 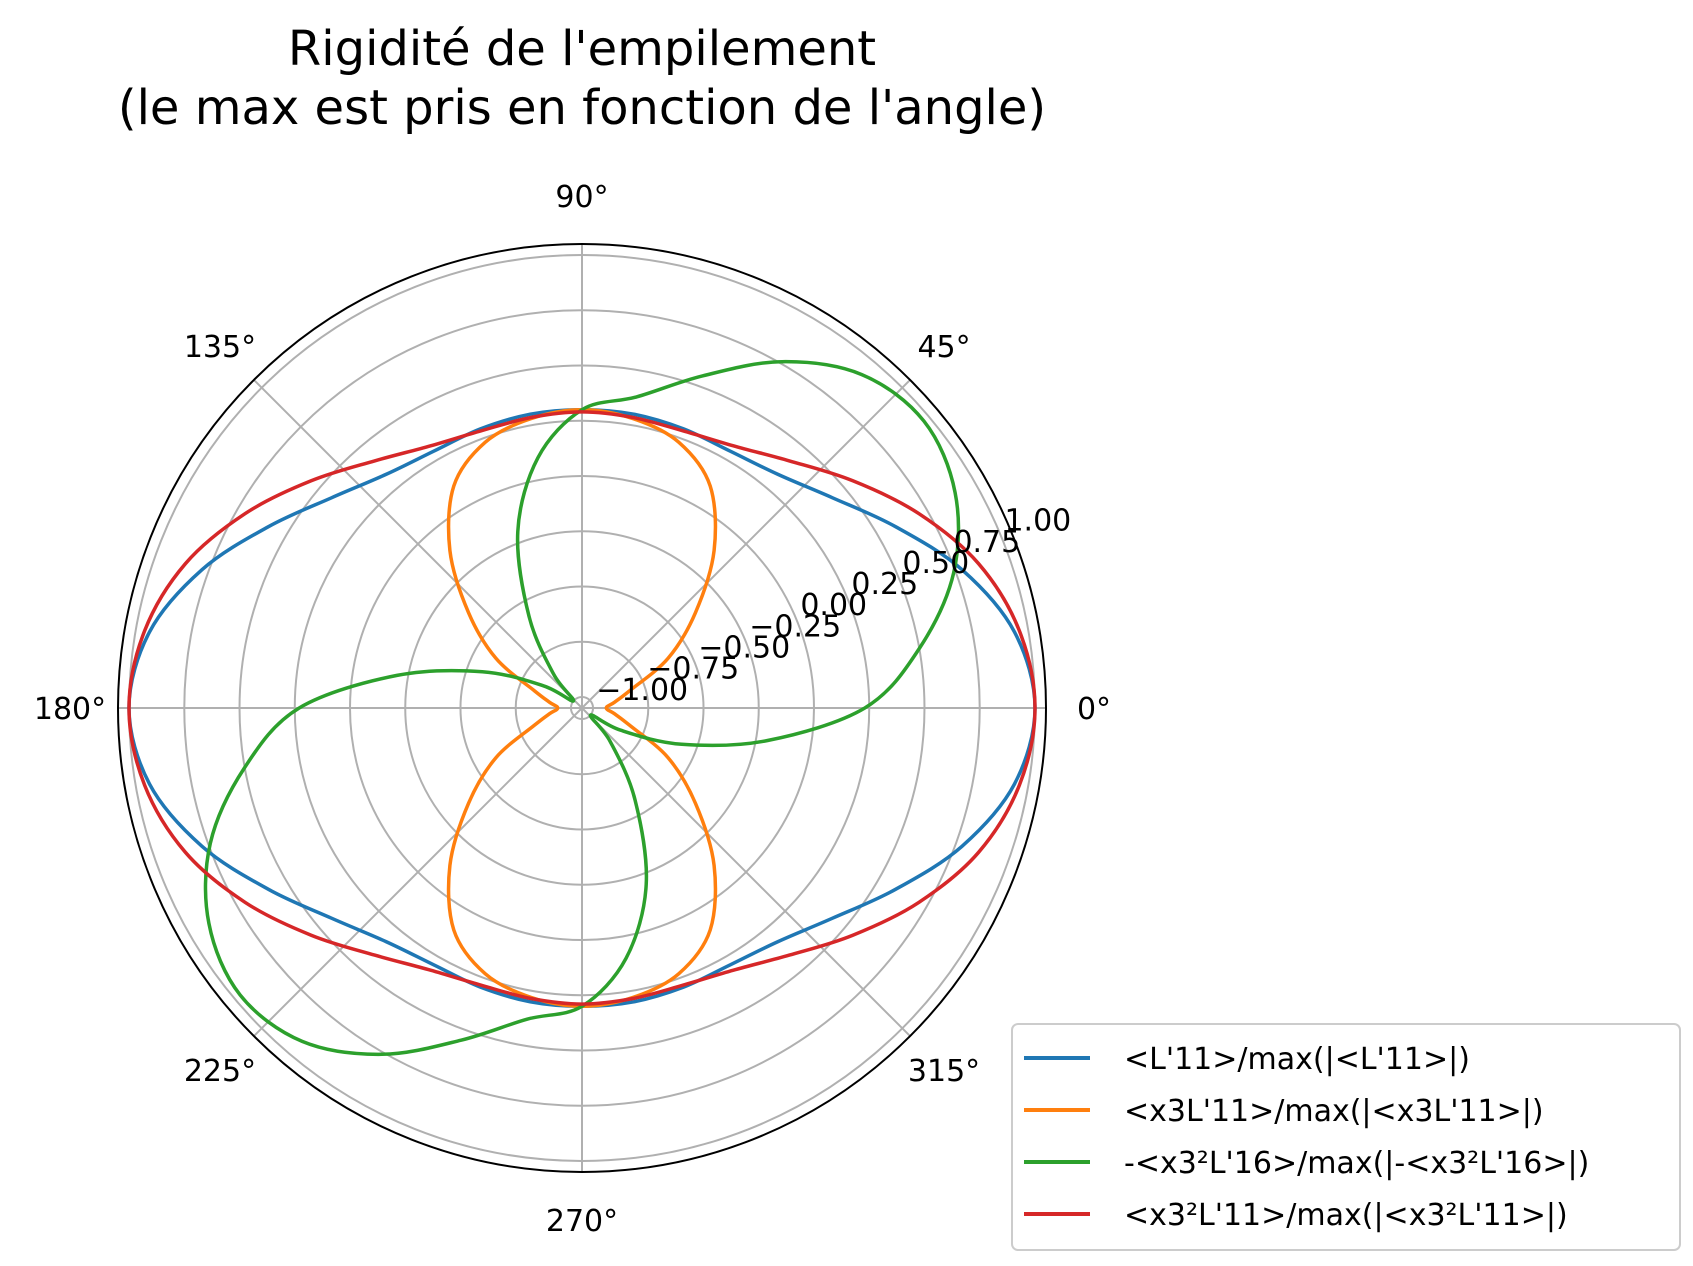 I want to click on r-tick-label: 0.25, so click(x=884, y=584).